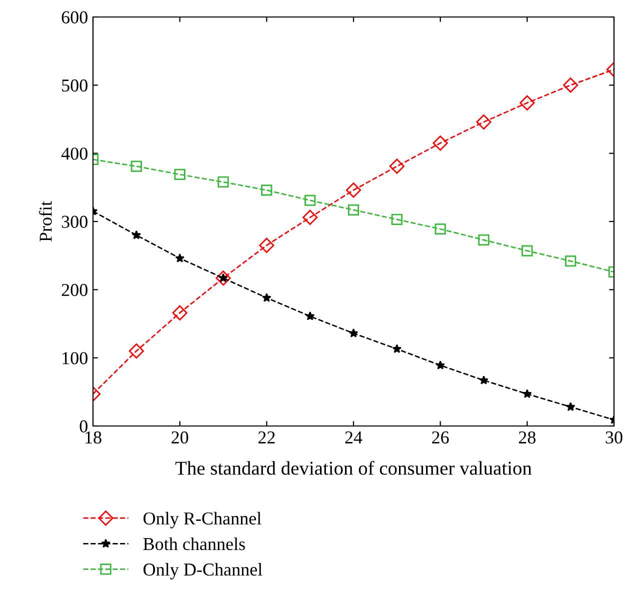 The image size is (644, 589). What do you see at coordinates (353, 467) in the screenshot?
I see `x-axis-title: The standard deviation of consumer valuation` at bounding box center [353, 467].